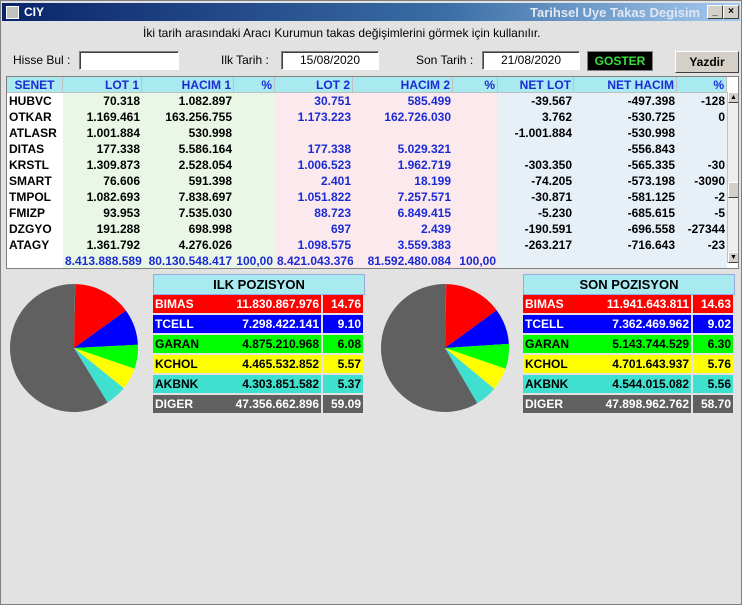 The height and width of the screenshot is (605, 742). Describe the element at coordinates (647, 304) in the screenshot. I see `position-value: 11.941.643.811` at that location.